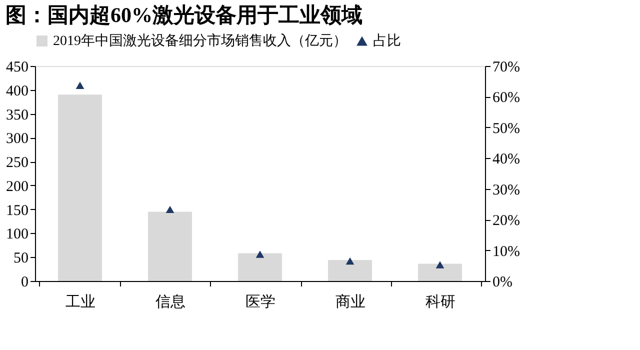 The width and height of the screenshot is (640, 350). What do you see at coordinates (441, 302) in the screenshot?
I see `x-tick-label: 科研` at bounding box center [441, 302].